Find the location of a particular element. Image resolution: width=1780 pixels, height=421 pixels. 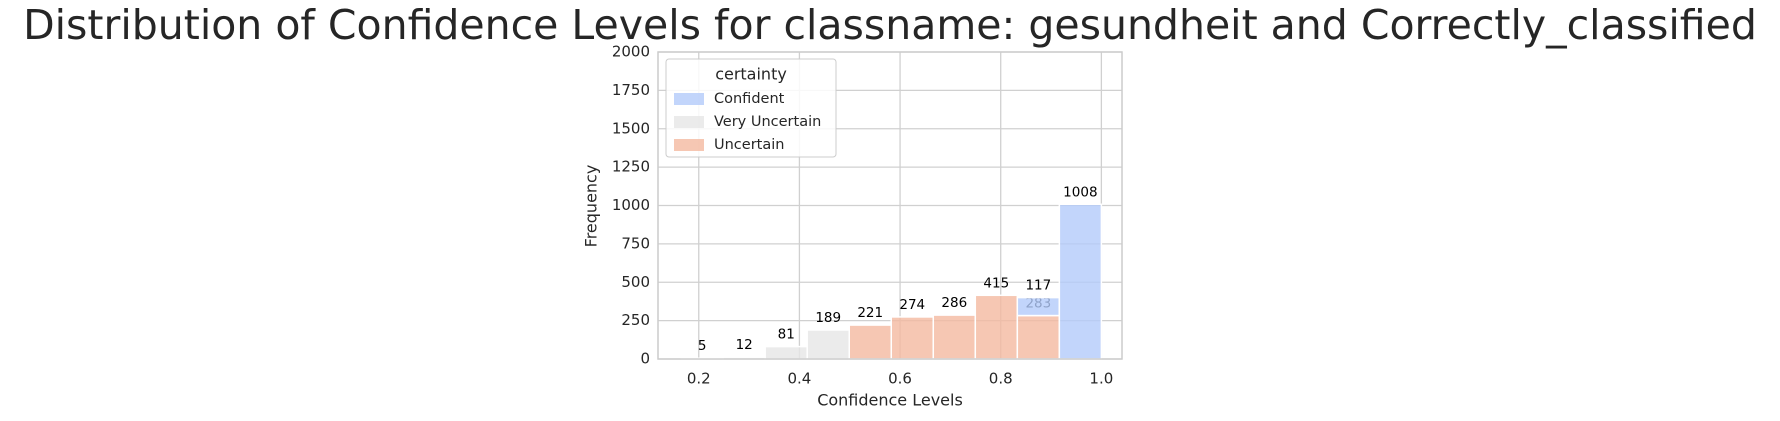

y-tick-label: 500 is located at coordinates (635, 282).